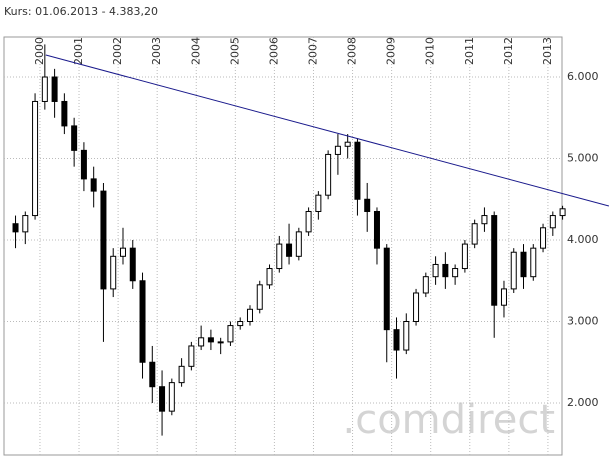 The height and width of the screenshot is (457, 609). What do you see at coordinates (273, 51) in the screenshot?
I see `x-tick-label: 2006` at bounding box center [273, 51].